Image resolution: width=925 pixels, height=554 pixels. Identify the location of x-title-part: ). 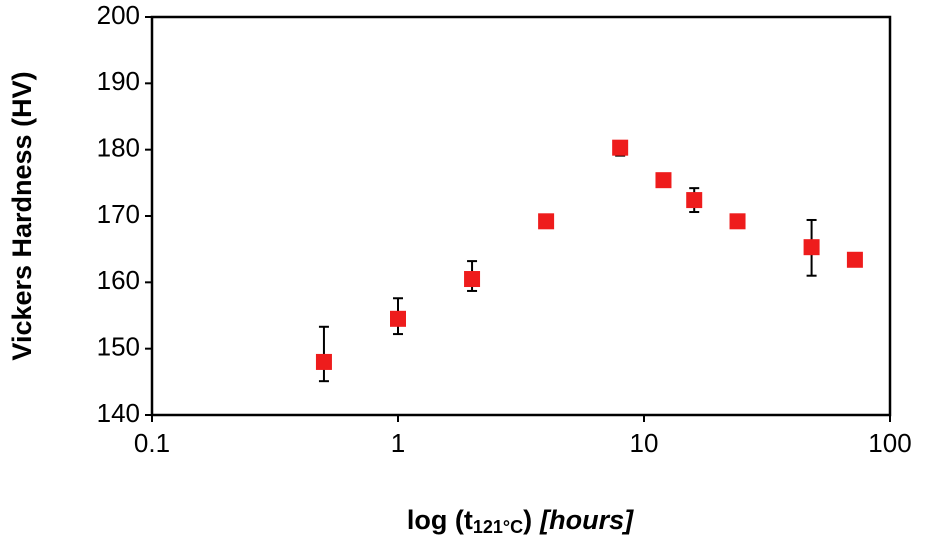
(527, 520).